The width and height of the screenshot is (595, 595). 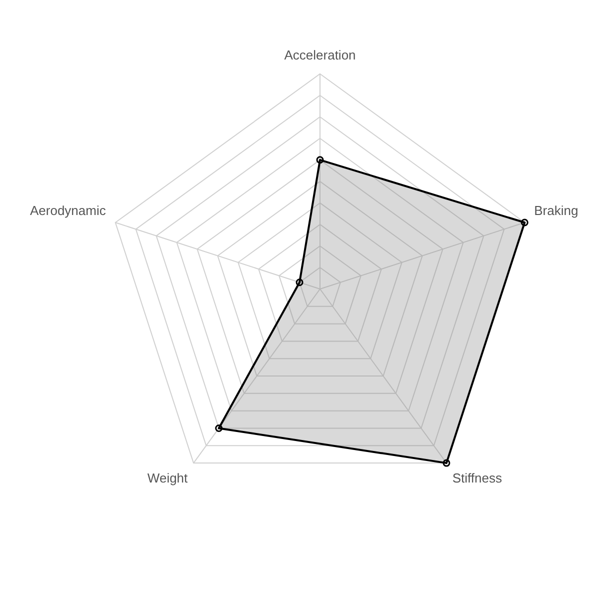 What do you see at coordinates (167, 478) in the screenshot?
I see `spoke-label: Weight` at bounding box center [167, 478].